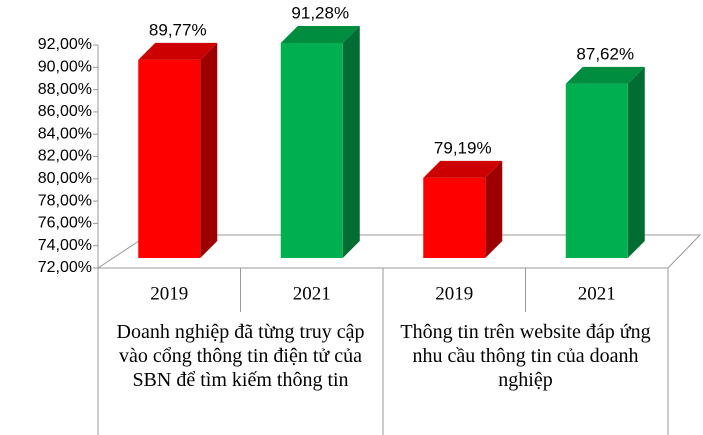 The height and width of the screenshot is (435, 703). What do you see at coordinates (65, 223) in the screenshot?
I see `y-tick-label: 76,00%` at bounding box center [65, 223].